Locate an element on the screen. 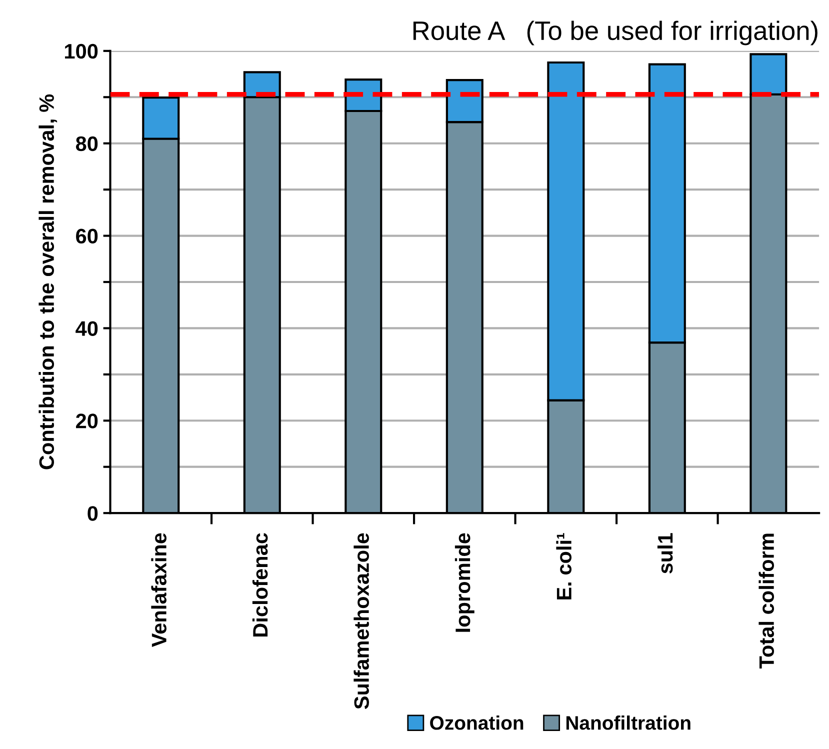 The height and width of the screenshot is (749, 829). chart-title: Route A (To be used for irrigation) is located at coordinates (615, 33).